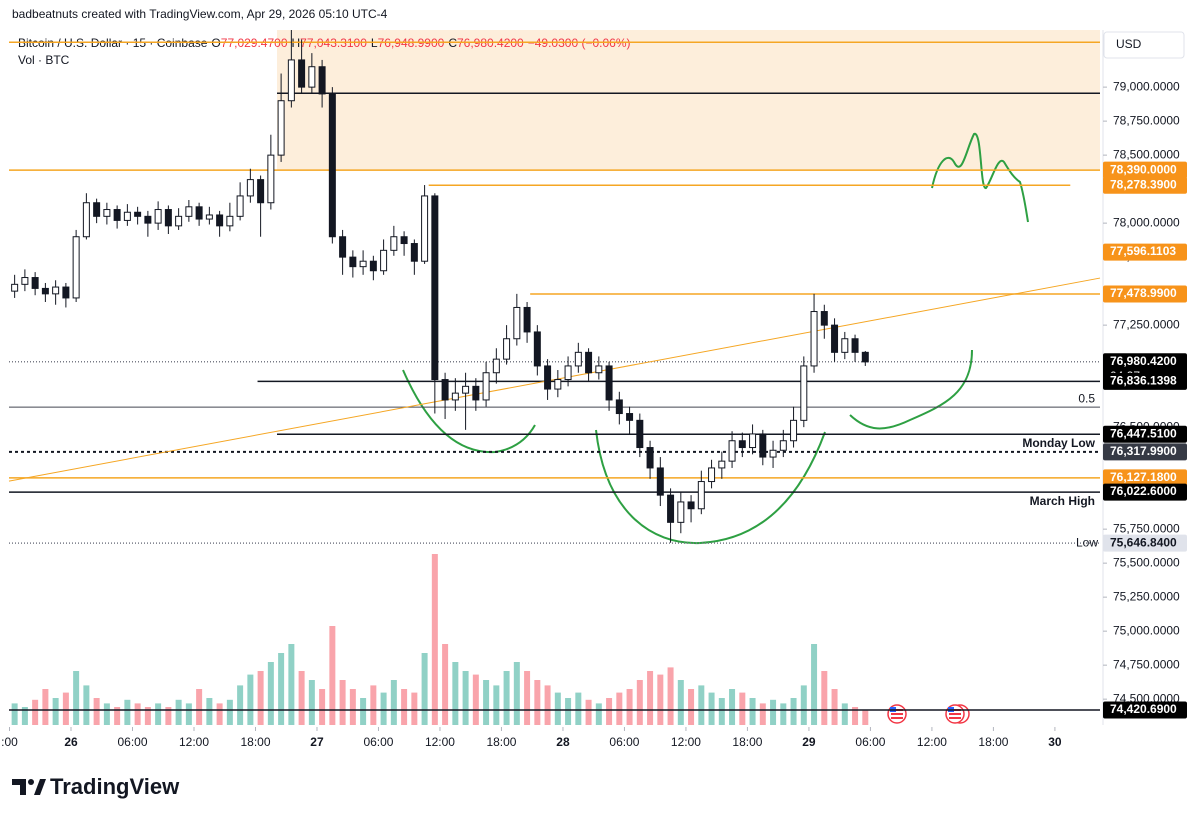  What do you see at coordinates (296, 43) in the screenshot?
I see `ohlc-key: H` at bounding box center [296, 43].